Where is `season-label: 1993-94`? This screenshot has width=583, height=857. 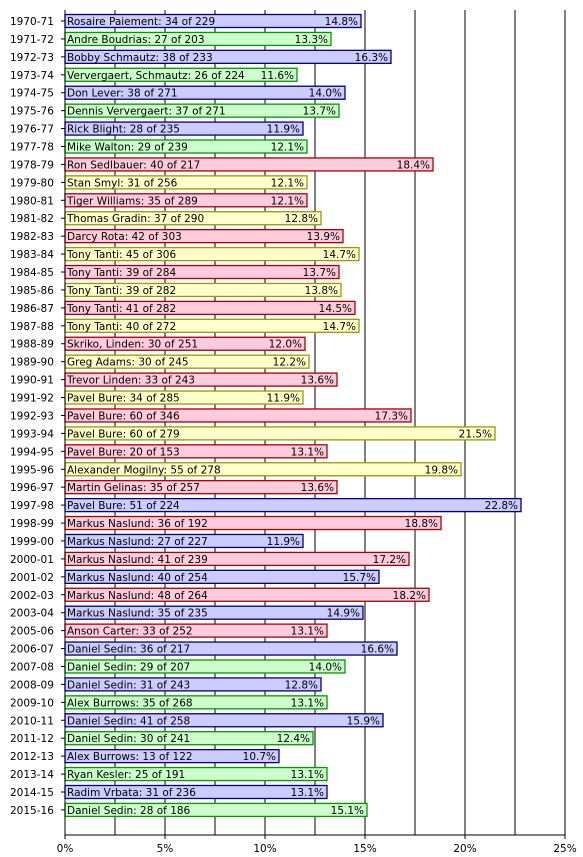 season-label: 1993-94 is located at coordinates (32, 434).